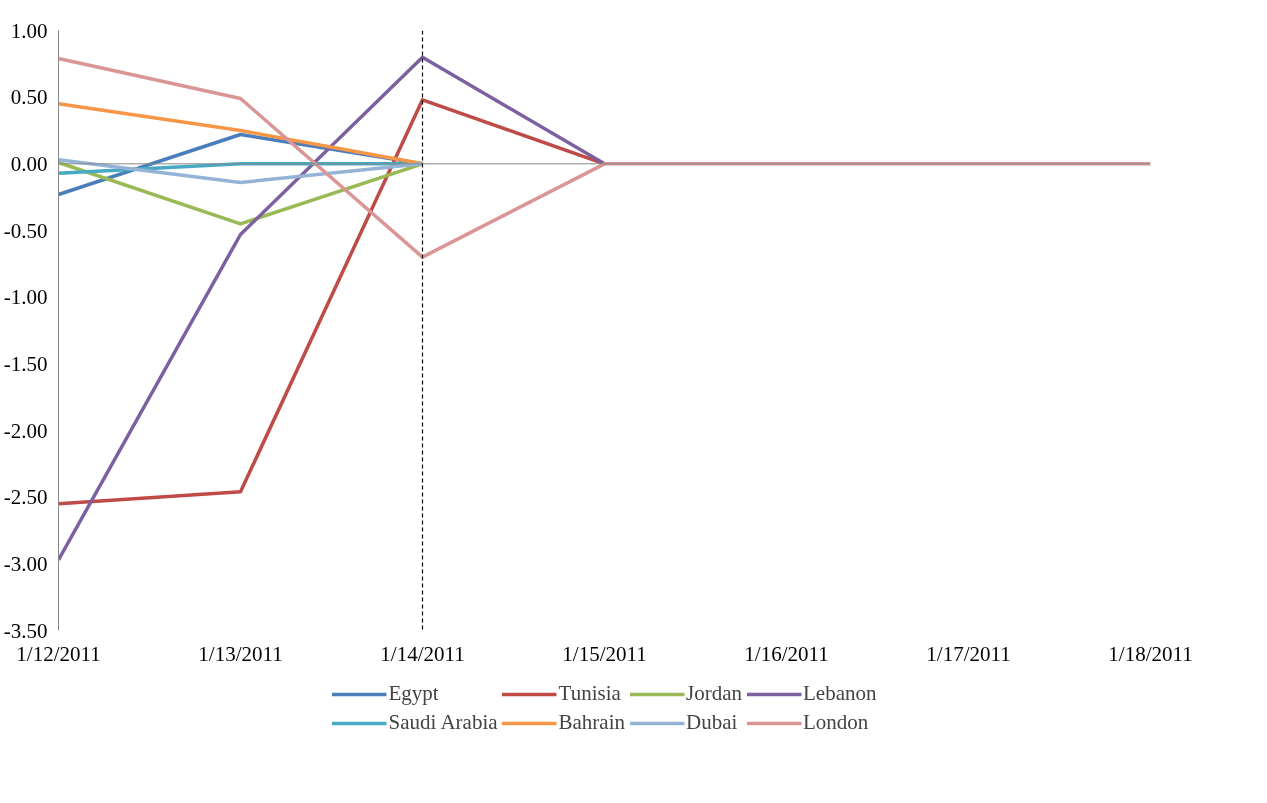  I want to click on legend-label: Saudi Arabia, so click(443, 722).